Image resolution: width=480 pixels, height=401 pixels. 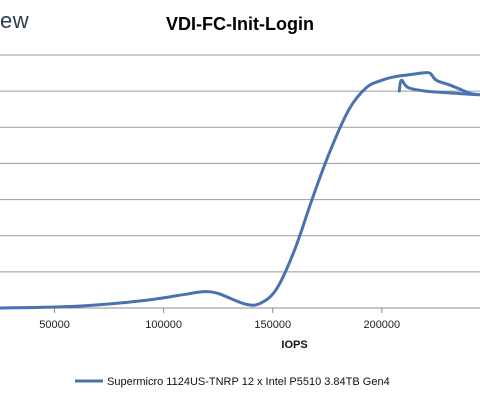 I want to click on x-tick-label: 150000, so click(x=272, y=325).